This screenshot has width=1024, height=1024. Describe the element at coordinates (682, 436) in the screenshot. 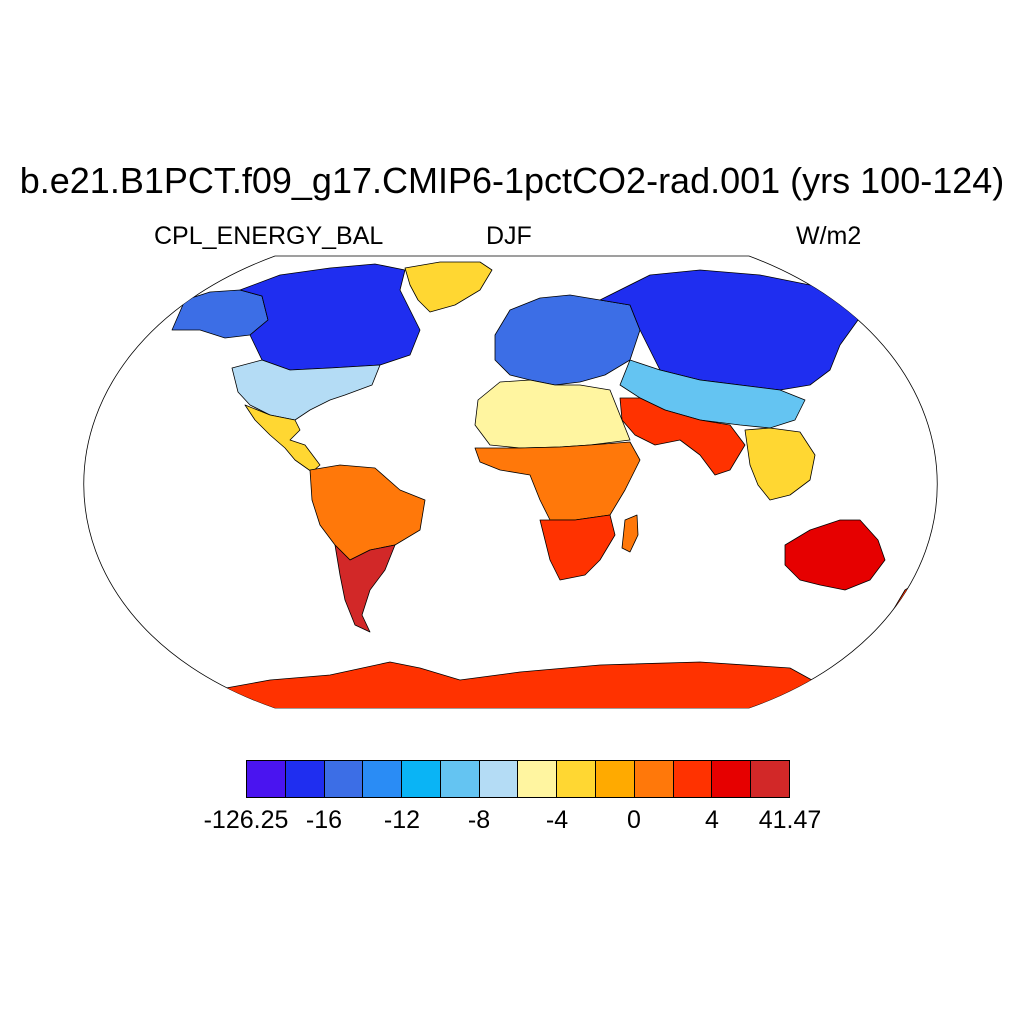

I see `region-middle-east-india` at that location.